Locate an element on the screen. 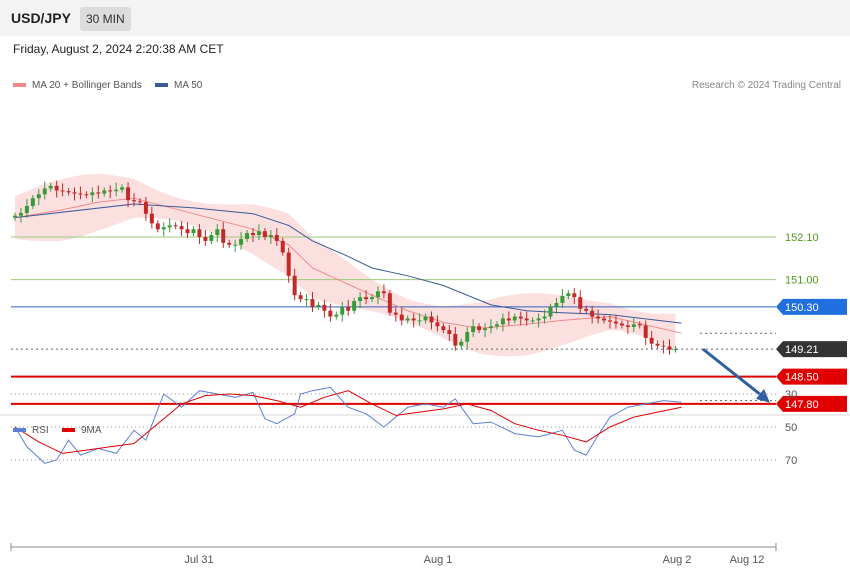 Image resolution: width=850 pixels, height=576 pixels. x-tick-label: Aug 2 is located at coordinates (677, 560).